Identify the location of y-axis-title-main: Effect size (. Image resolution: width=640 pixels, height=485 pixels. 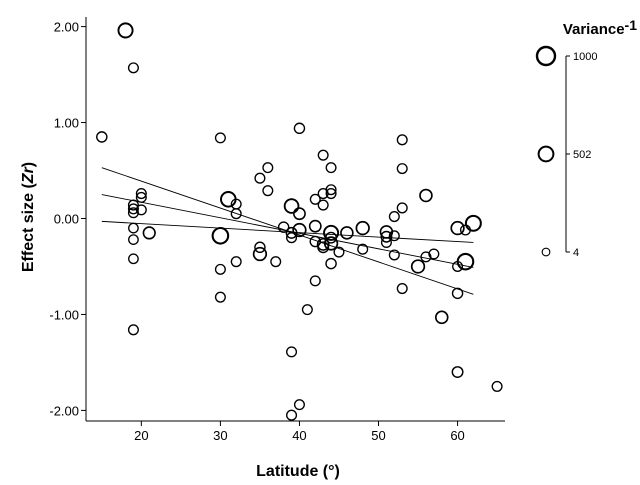
(28, 228).